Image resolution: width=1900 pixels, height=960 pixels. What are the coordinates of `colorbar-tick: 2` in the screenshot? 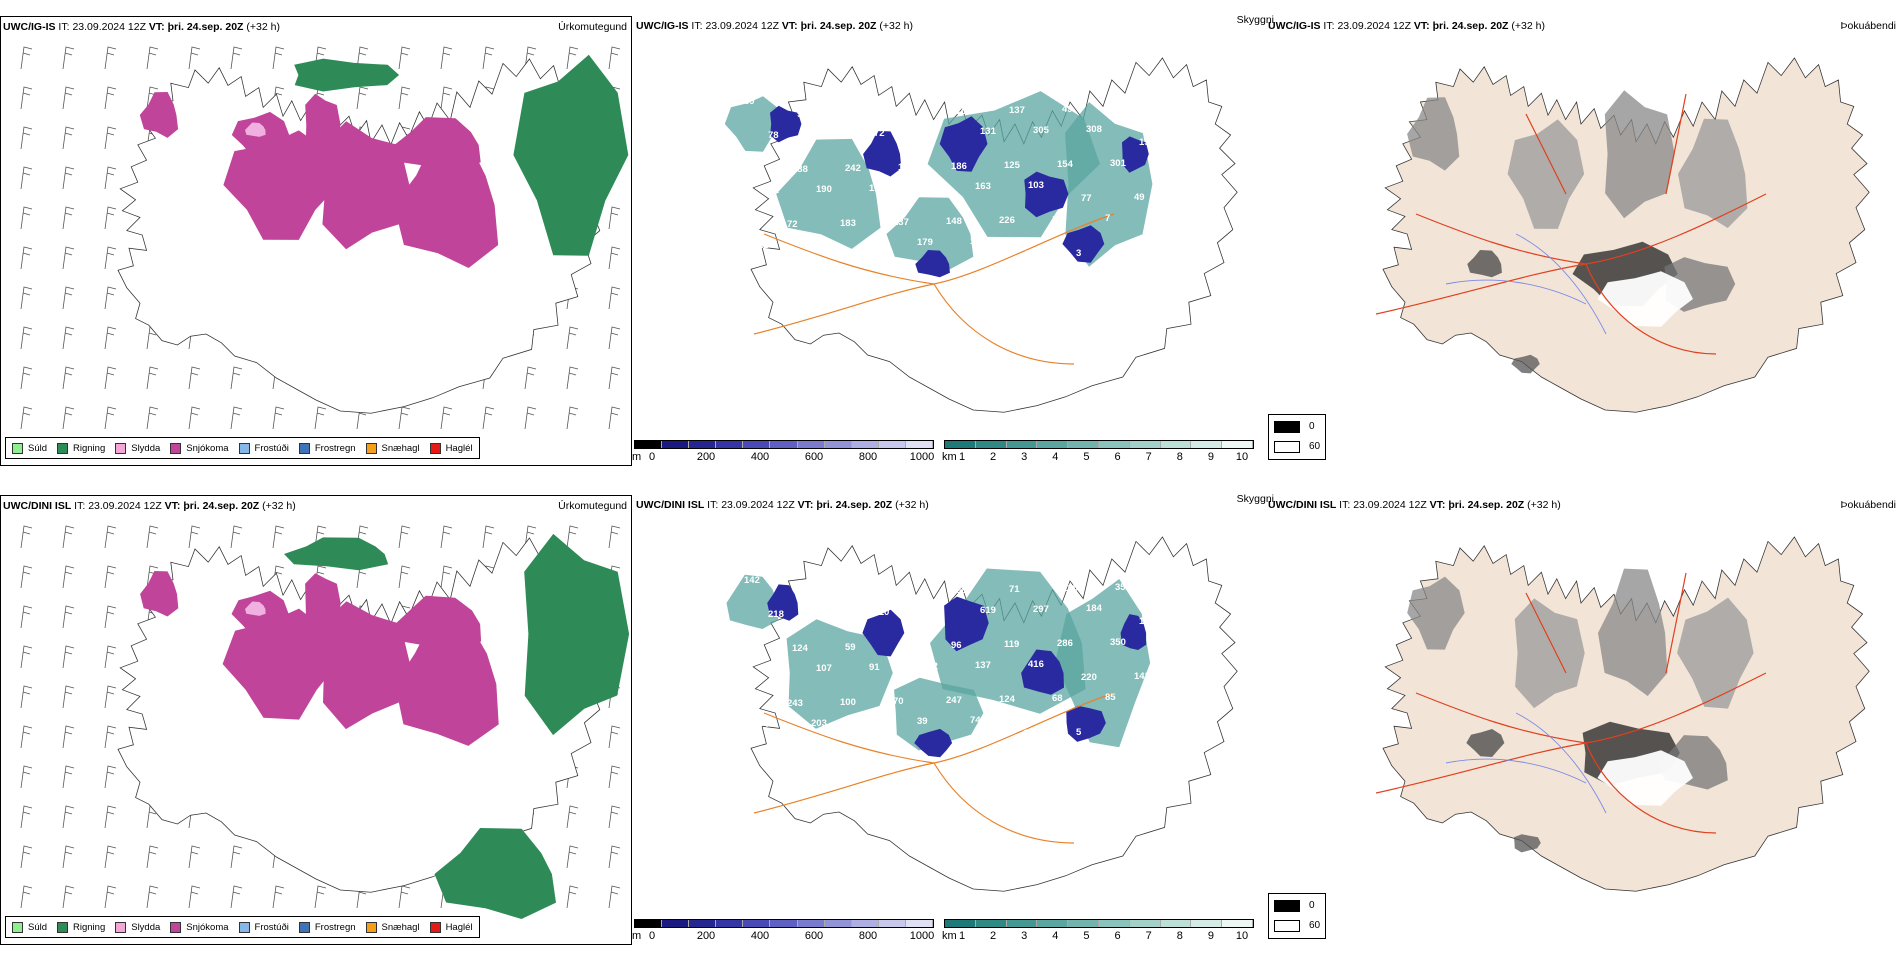 It's located at (993, 936).